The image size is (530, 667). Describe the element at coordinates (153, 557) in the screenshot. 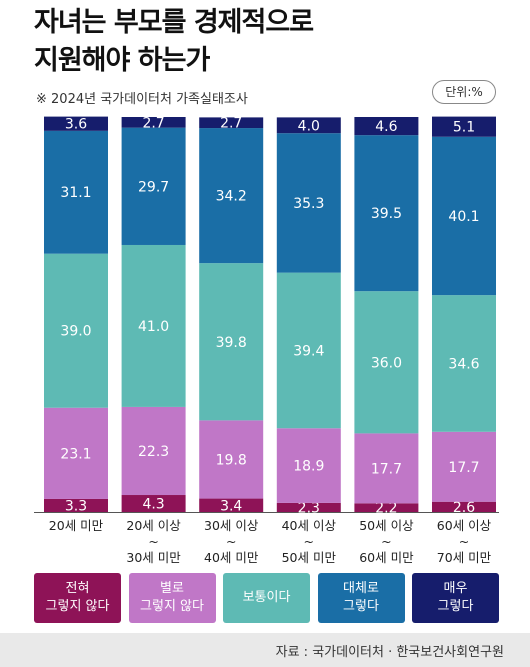

I see `category-label-1-2: 30세 미만` at that location.